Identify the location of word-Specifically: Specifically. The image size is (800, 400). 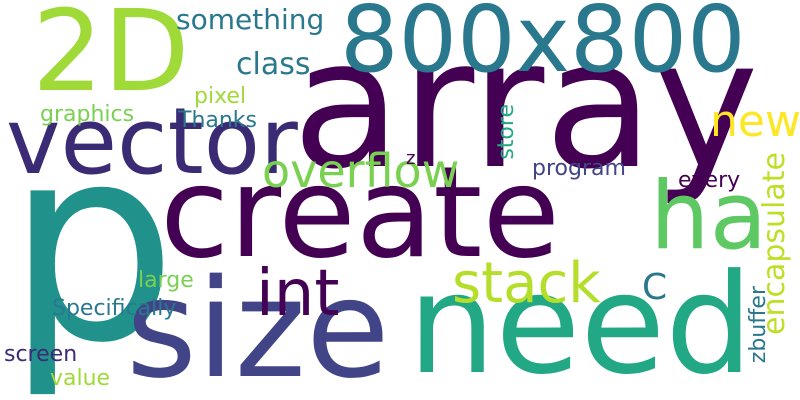
(114, 308).